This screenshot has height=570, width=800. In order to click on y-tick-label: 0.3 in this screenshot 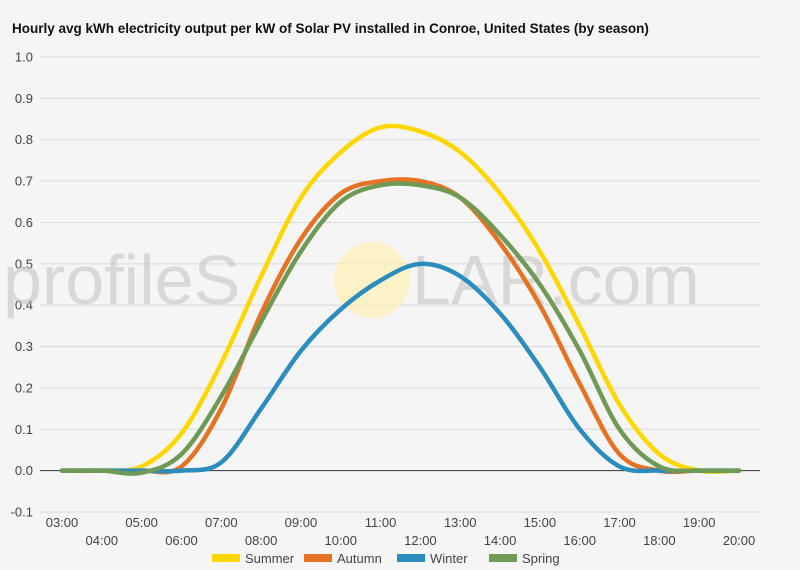, I will do `click(24, 346)`.